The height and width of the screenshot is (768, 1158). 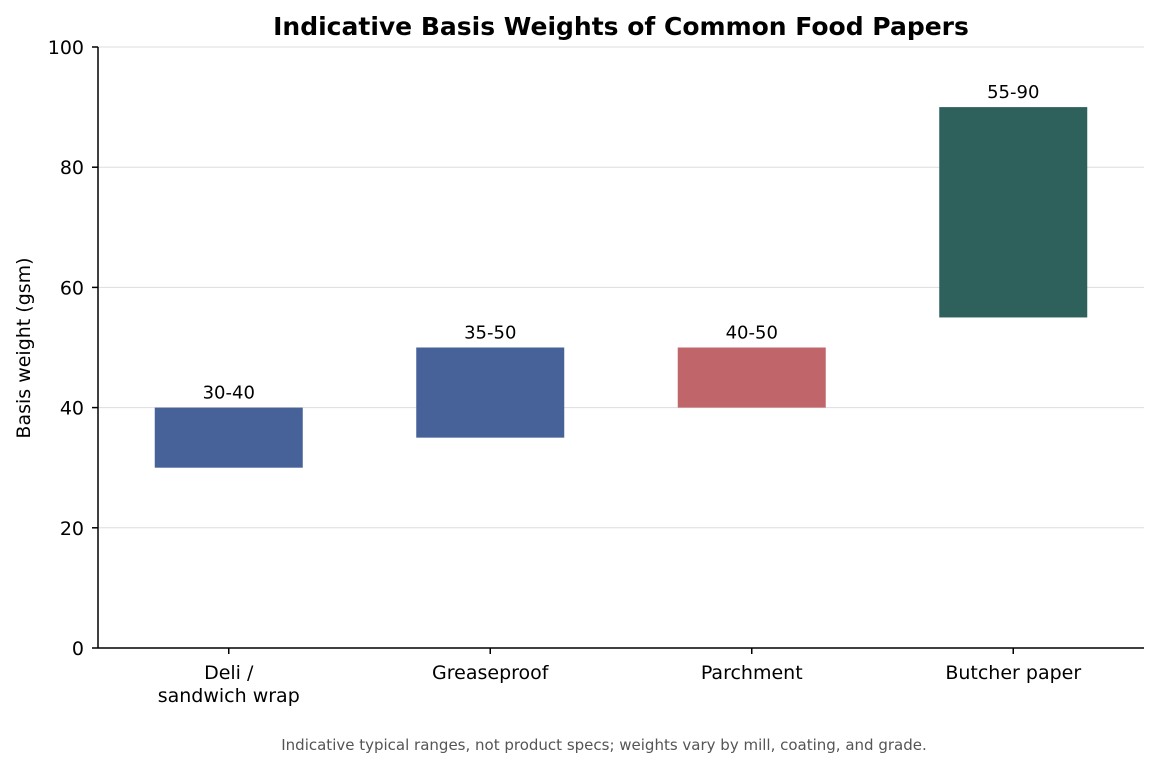 What do you see at coordinates (752, 673) in the screenshot?
I see `x-tick-label: Parchment` at bounding box center [752, 673].